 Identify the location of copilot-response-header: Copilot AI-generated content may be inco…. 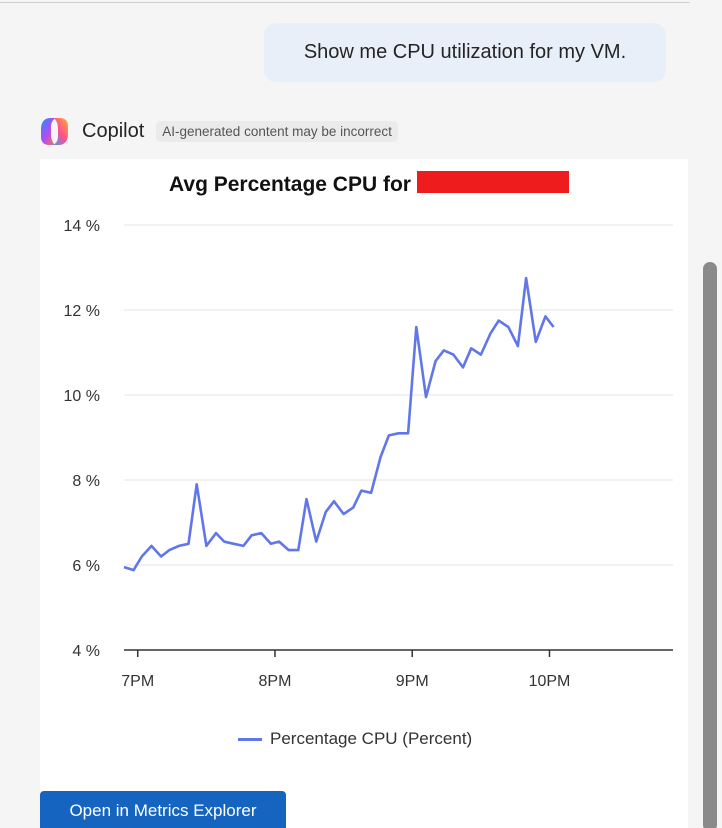
(218, 131).